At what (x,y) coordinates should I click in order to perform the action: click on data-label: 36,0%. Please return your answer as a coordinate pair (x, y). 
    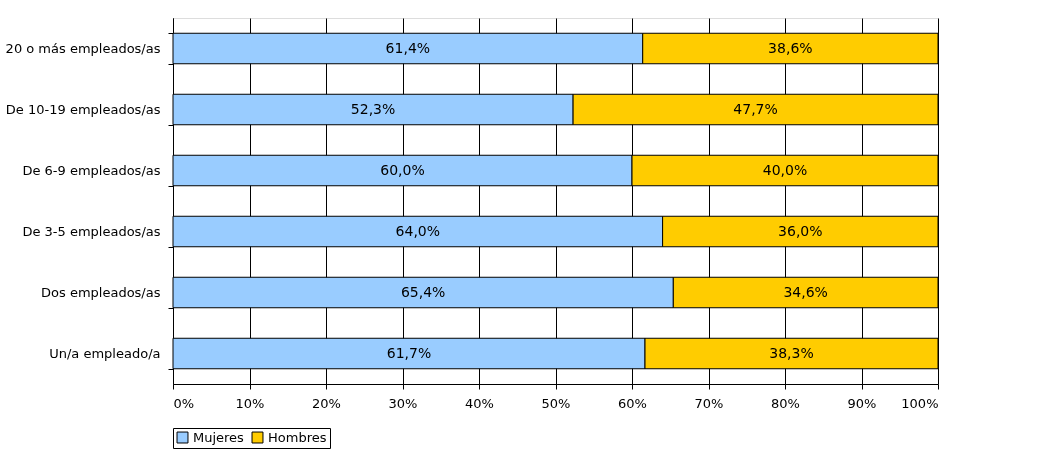
    Looking at the image, I should click on (800, 230).